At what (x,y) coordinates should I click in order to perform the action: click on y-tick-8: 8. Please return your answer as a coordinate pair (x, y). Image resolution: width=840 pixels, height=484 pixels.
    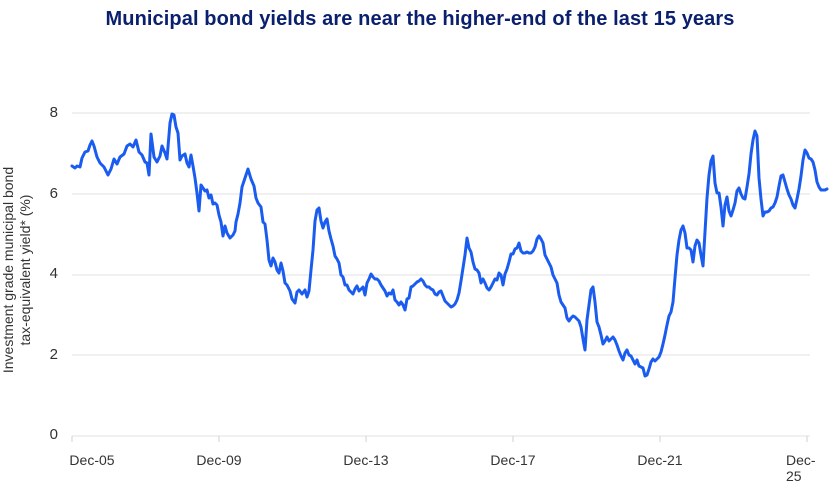
    Looking at the image, I should click on (53, 112).